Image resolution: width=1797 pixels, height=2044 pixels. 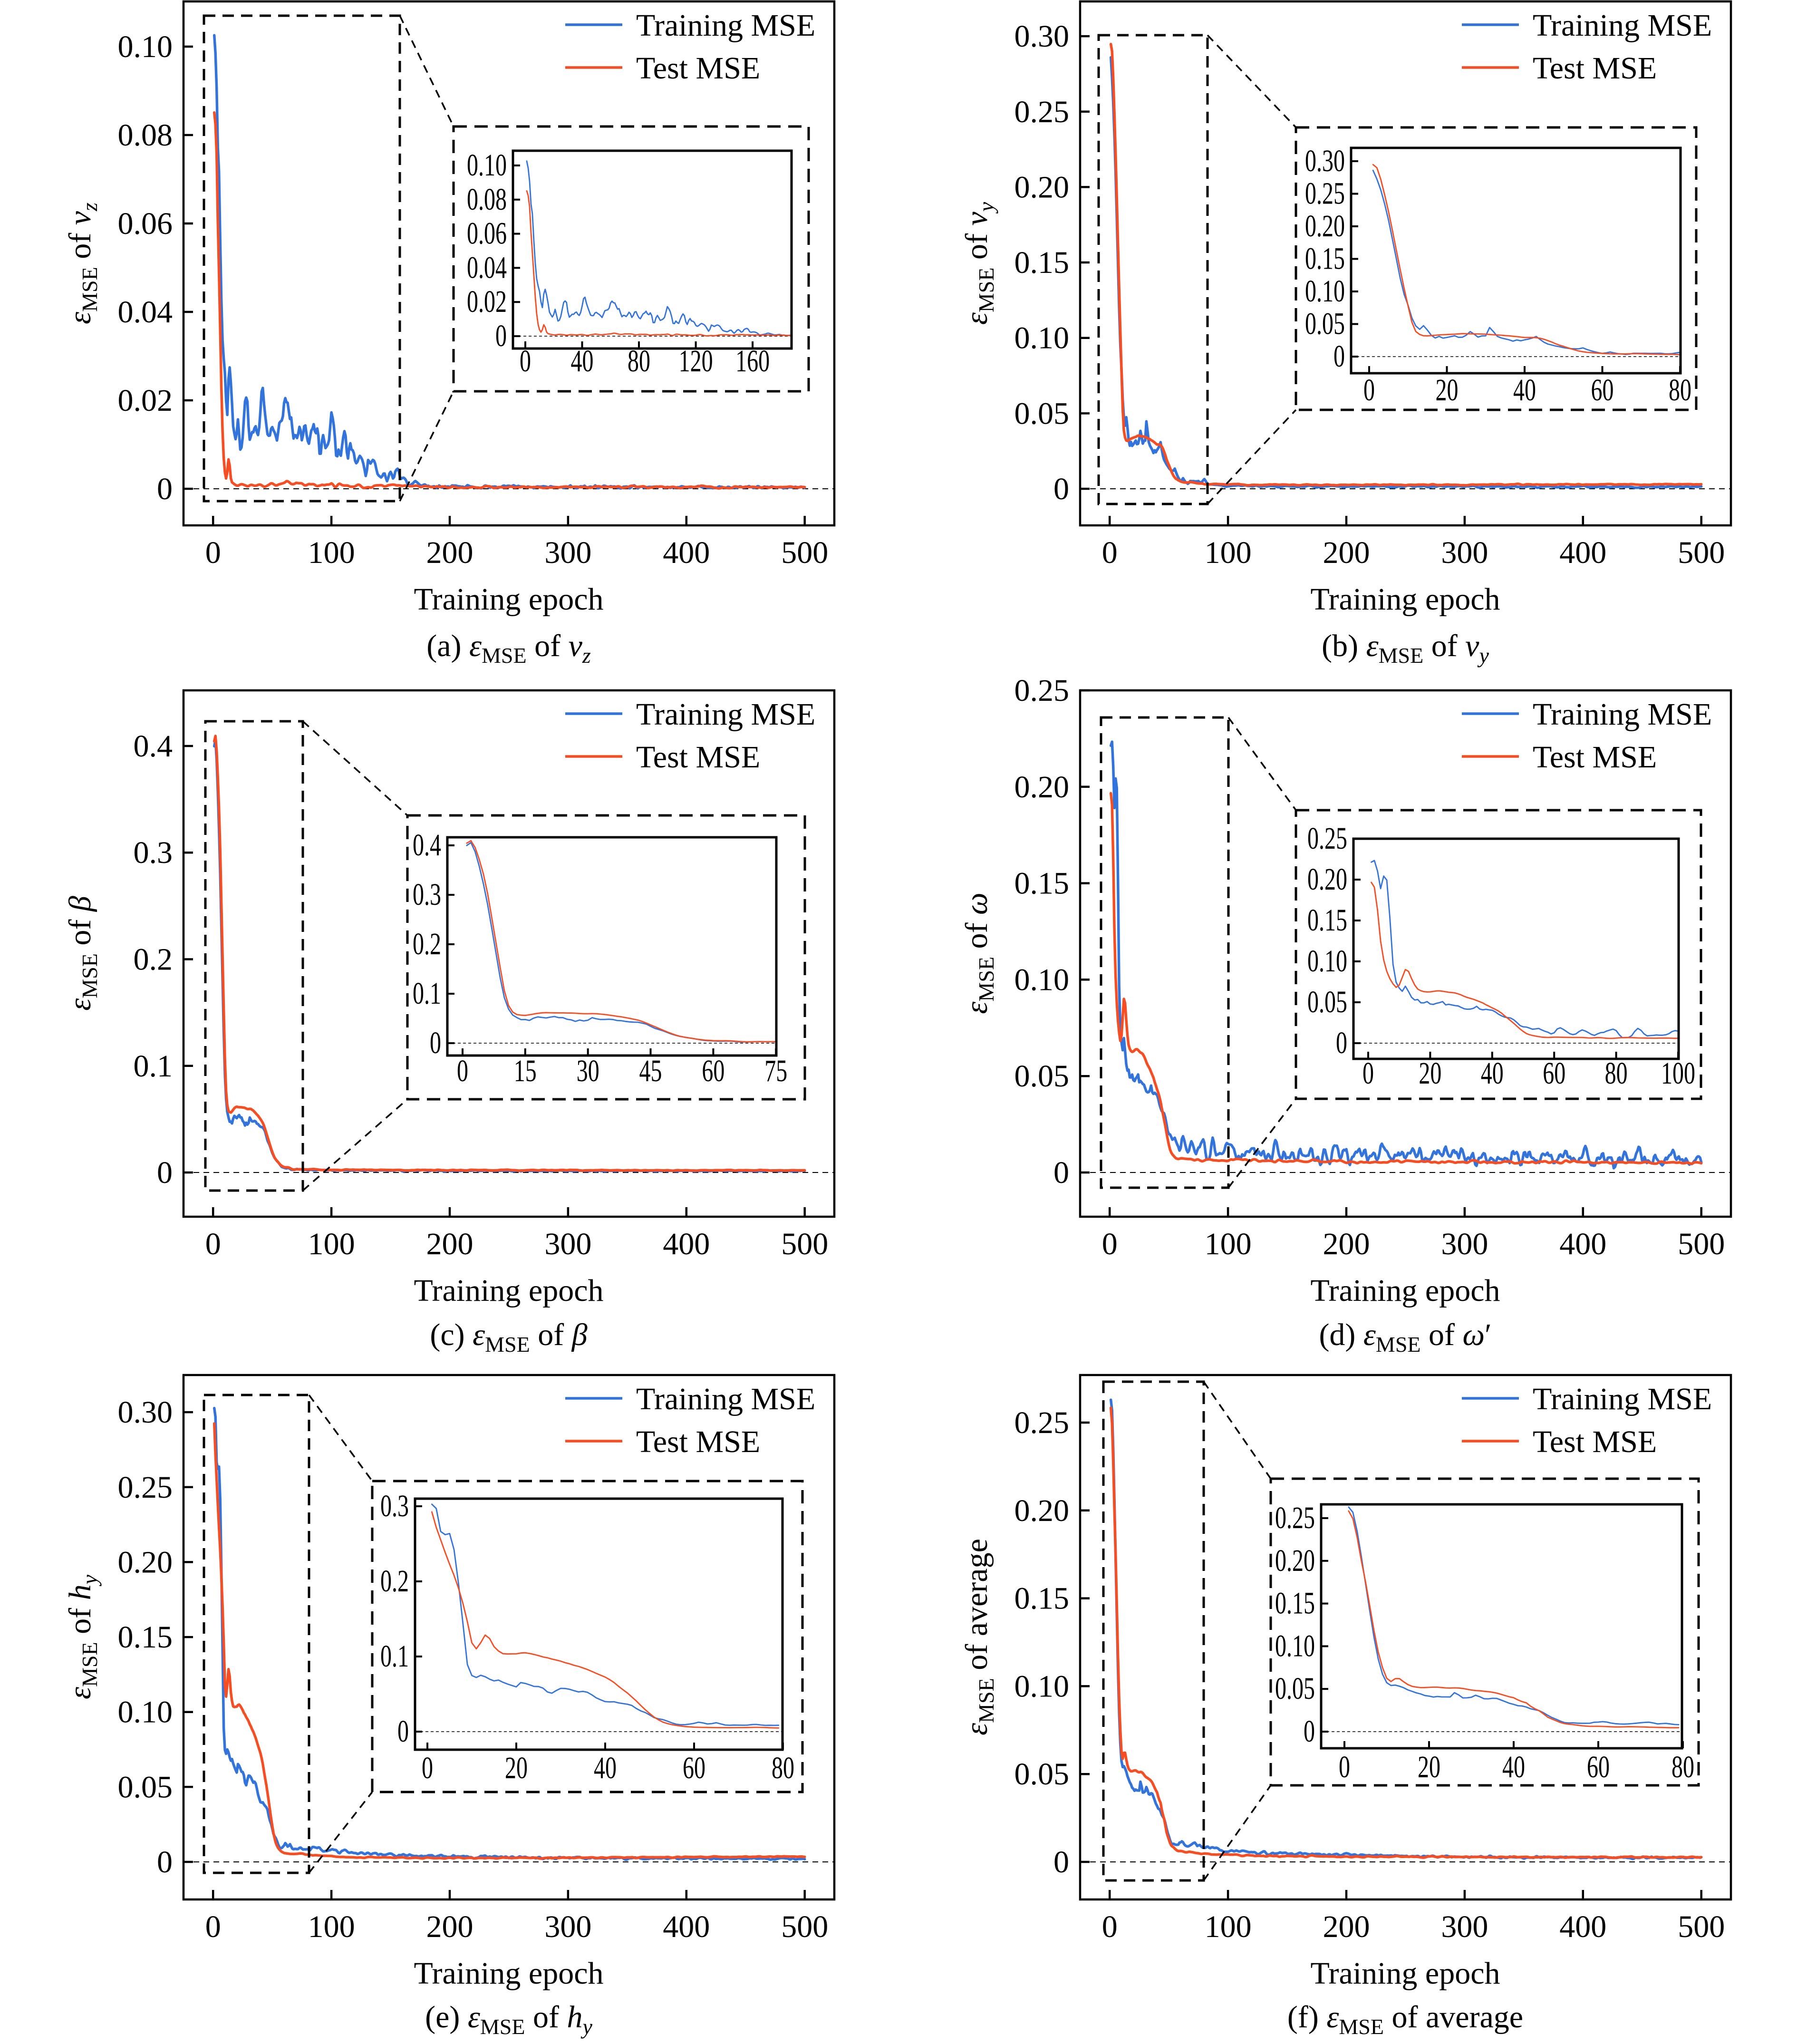 I want to click on svg-text: εMSE​ of vy​, so click(x=978, y=263).